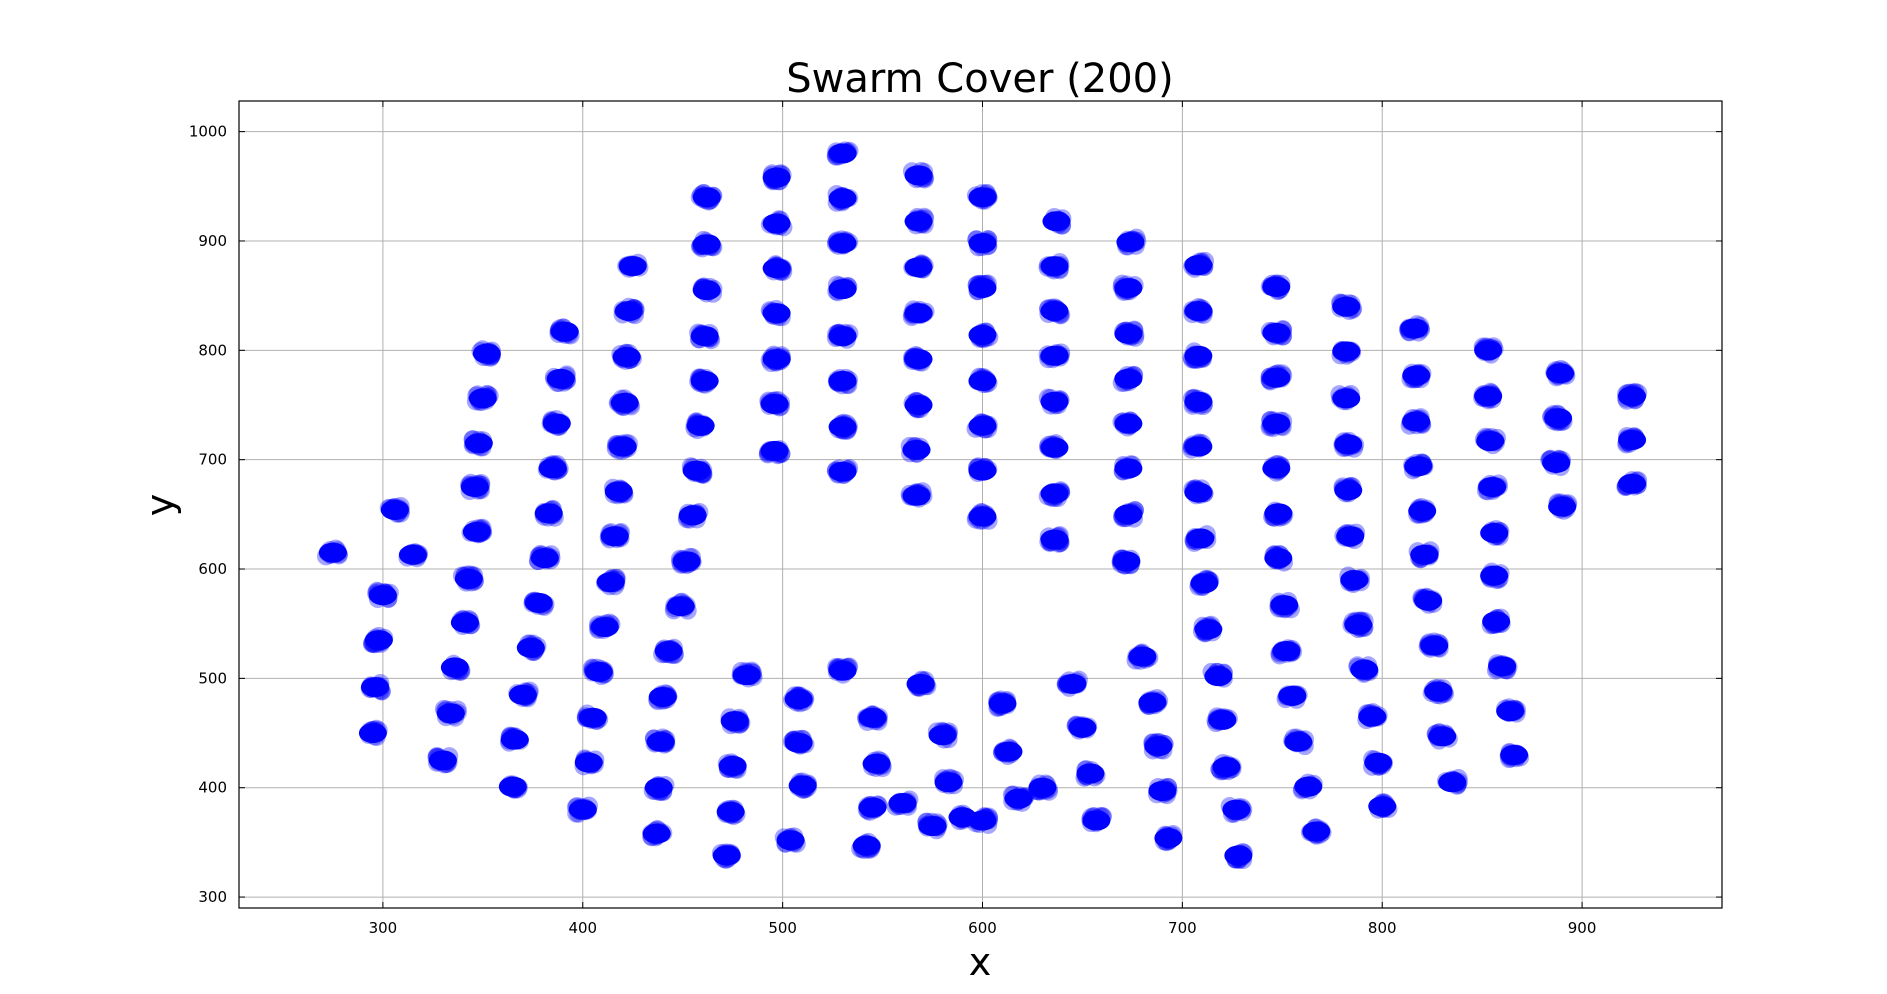 The width and height of the screenshot is (1887, 994). Describe the element at coordinates (1182, 928) in the screenshot. I see `x-tick-label: 700` at that location.